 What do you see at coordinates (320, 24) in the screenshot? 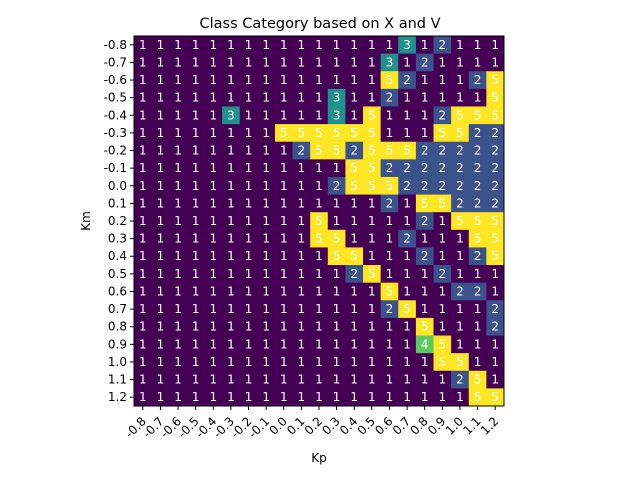
I see `chart-title: Class Category based on X and V` at bounding box center [320, 24].